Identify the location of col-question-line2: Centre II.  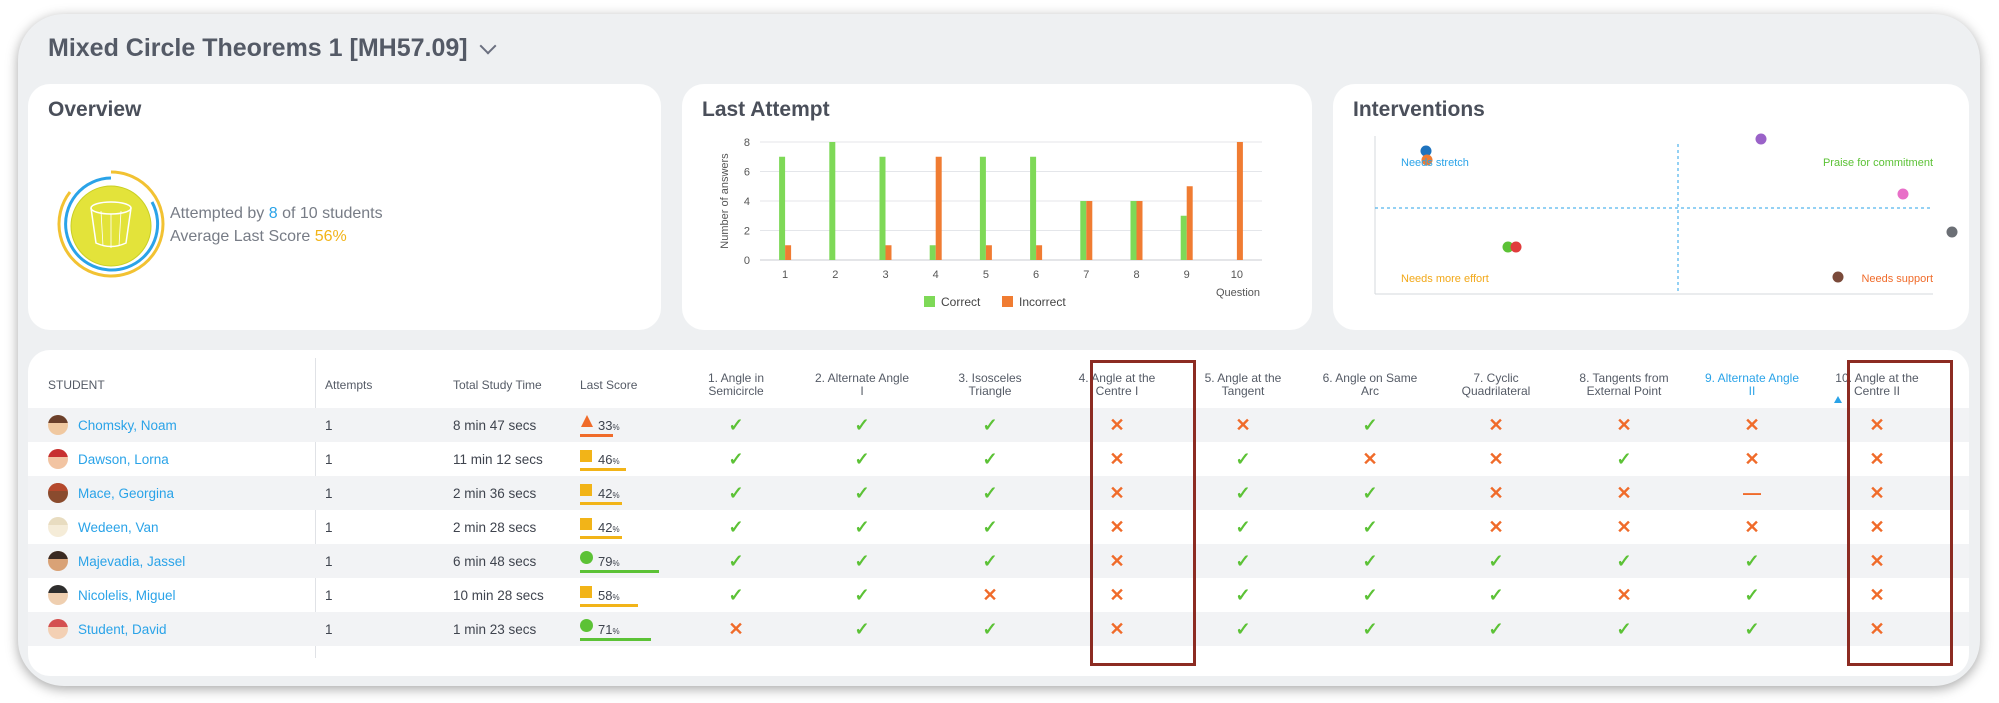
(1877, 391).